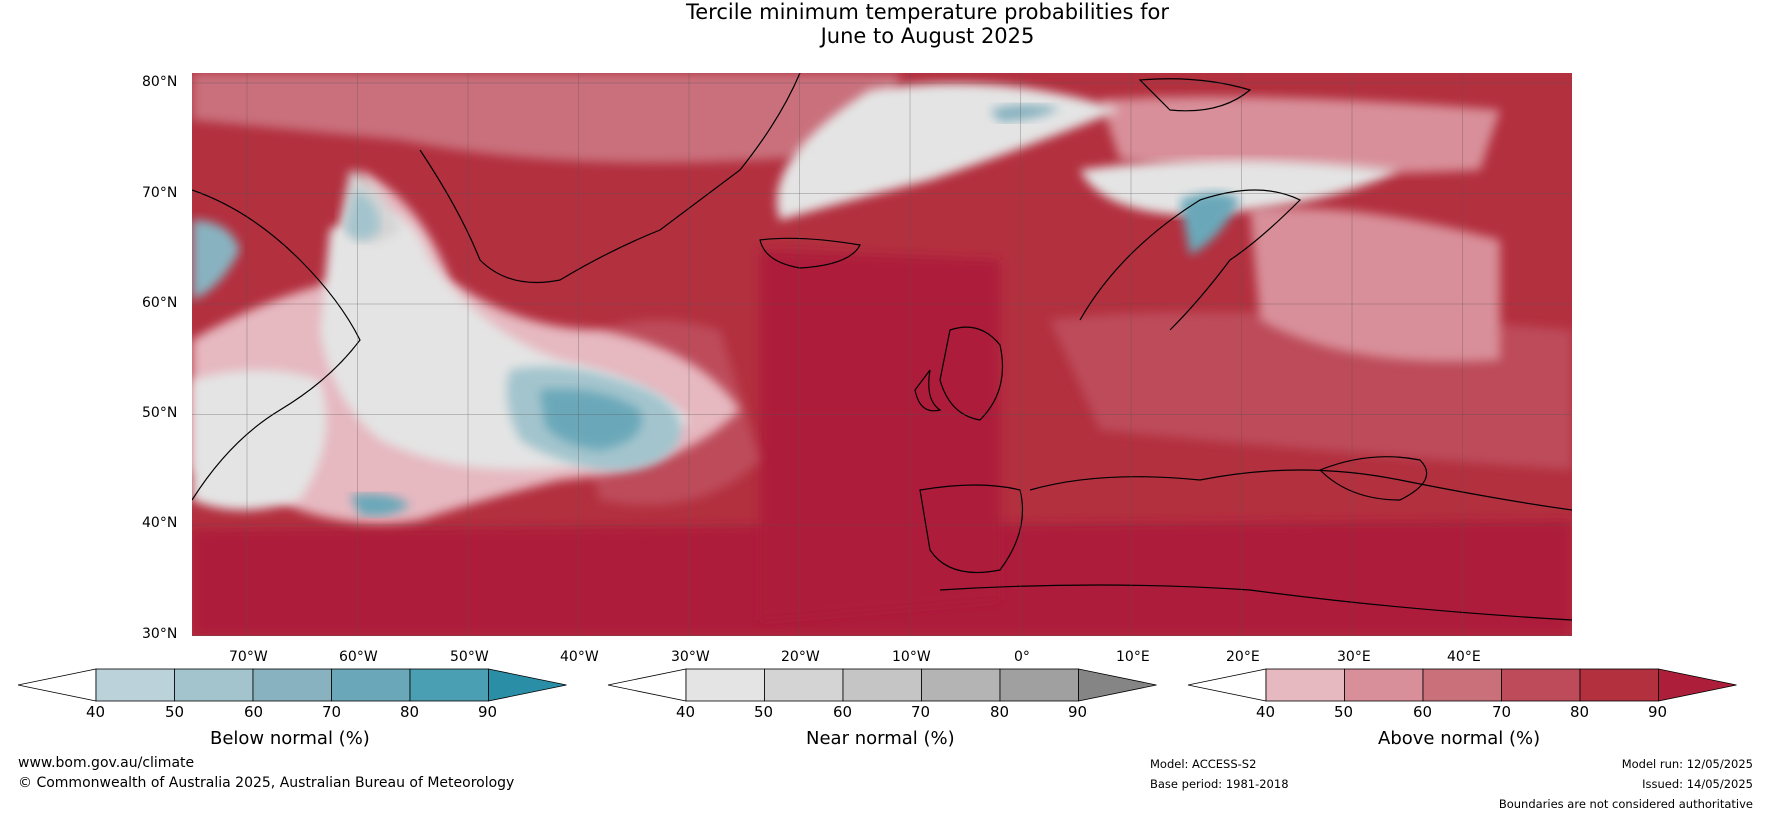  I want to click on lon-label: 60°W, so click(358, 657).